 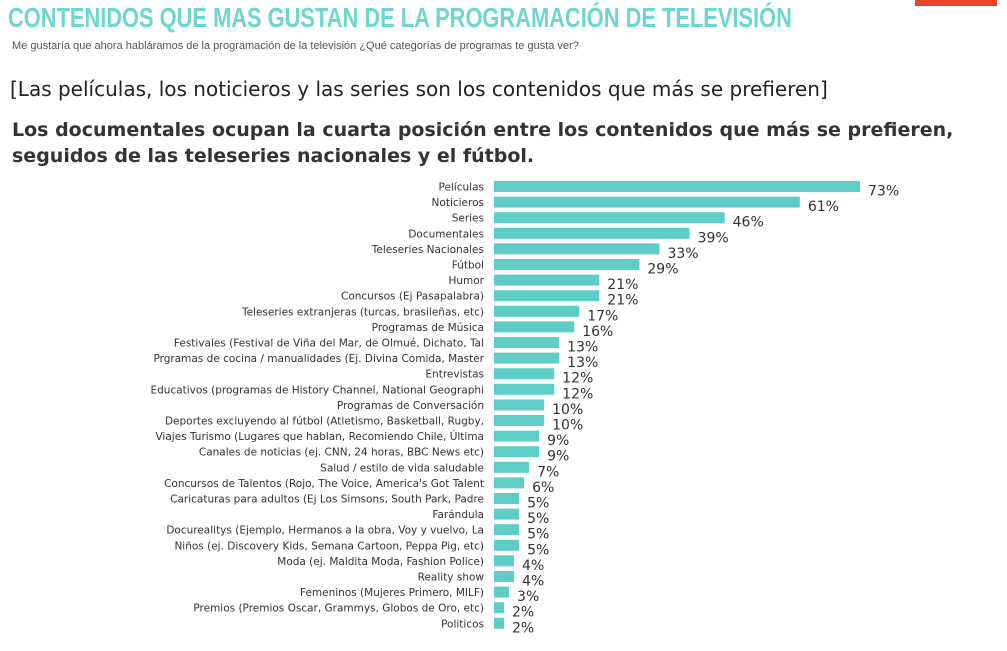 I want to click on category-label: Programas de Música, so click(x=428, y=328).